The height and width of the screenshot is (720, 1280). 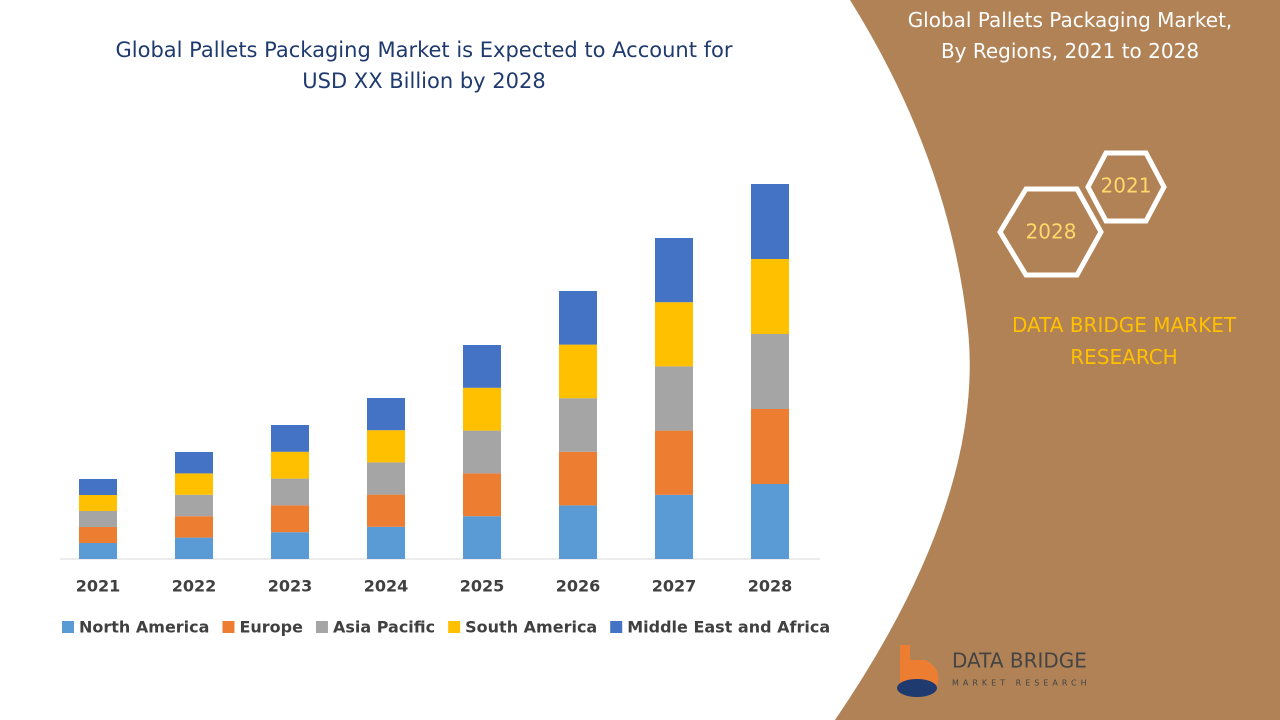 What do you see at coordinates (271, 627) in the screenshot?
I see `legend-label: Europe` at bounding box center [271, 627].